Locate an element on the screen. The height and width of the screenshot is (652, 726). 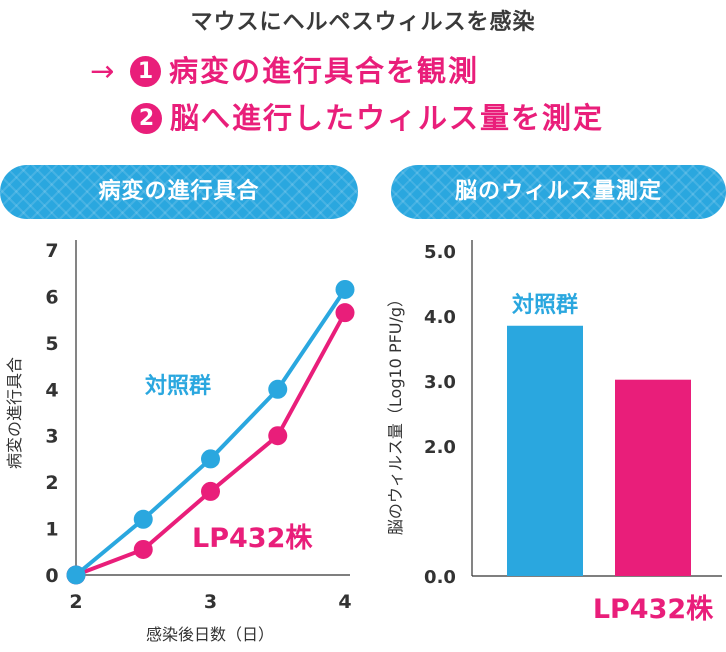
point-2: 2 脳へ進行したウィルス量を測定 is located at coordinates (367, 116).